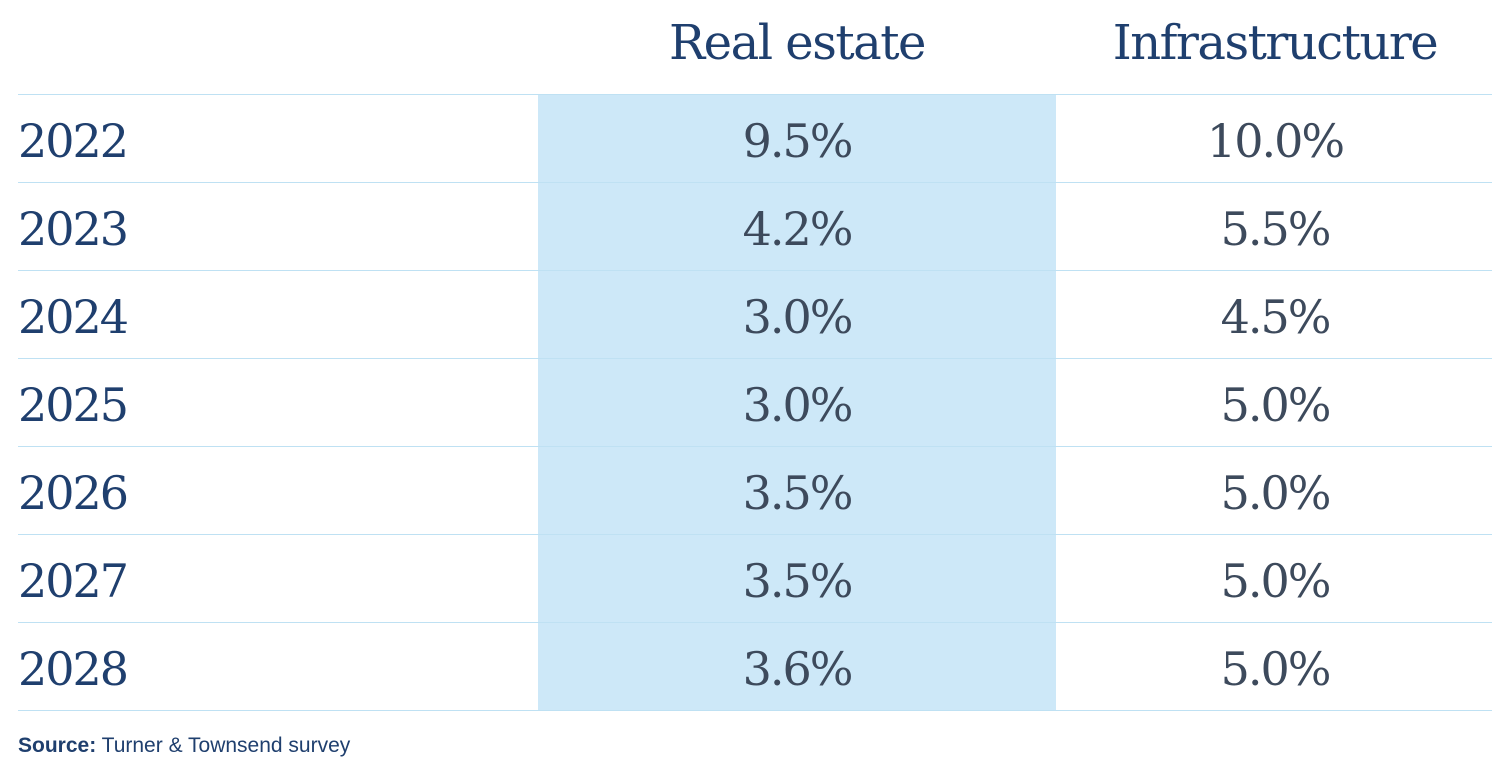 Image resolution: width=1492 pixels, height=776 pixels. I want to click on real-estate-value: 4.2%, so click(798, 229).